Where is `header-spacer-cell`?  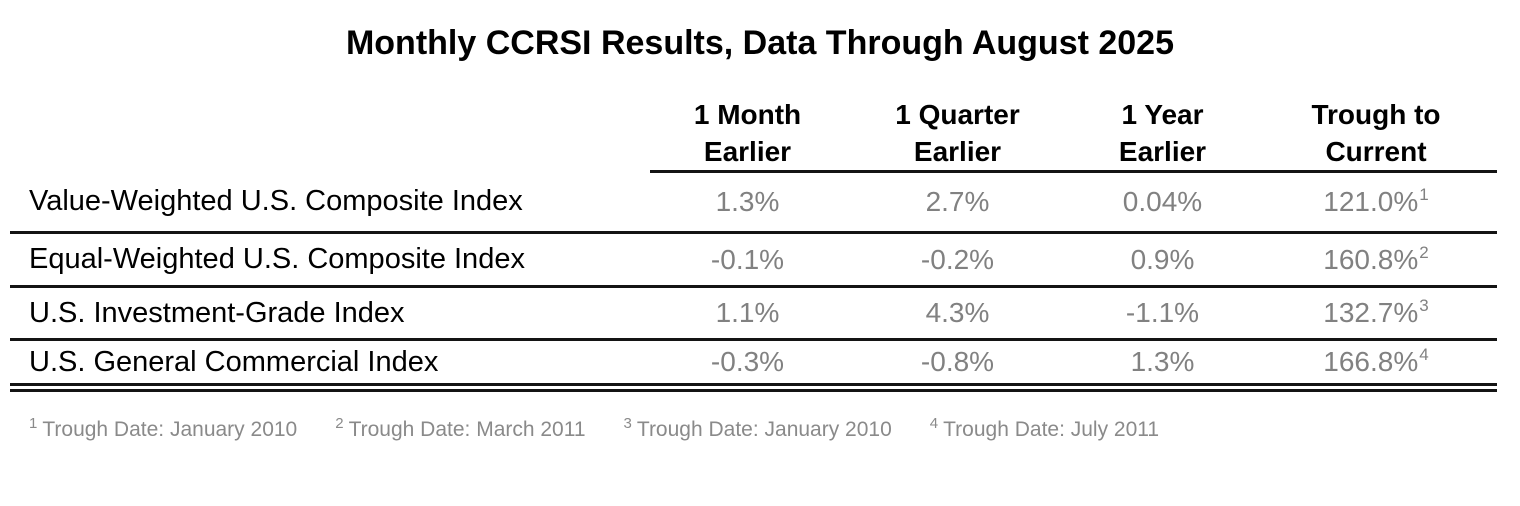 header-spacer-cell is located at coordinates (330, 134).